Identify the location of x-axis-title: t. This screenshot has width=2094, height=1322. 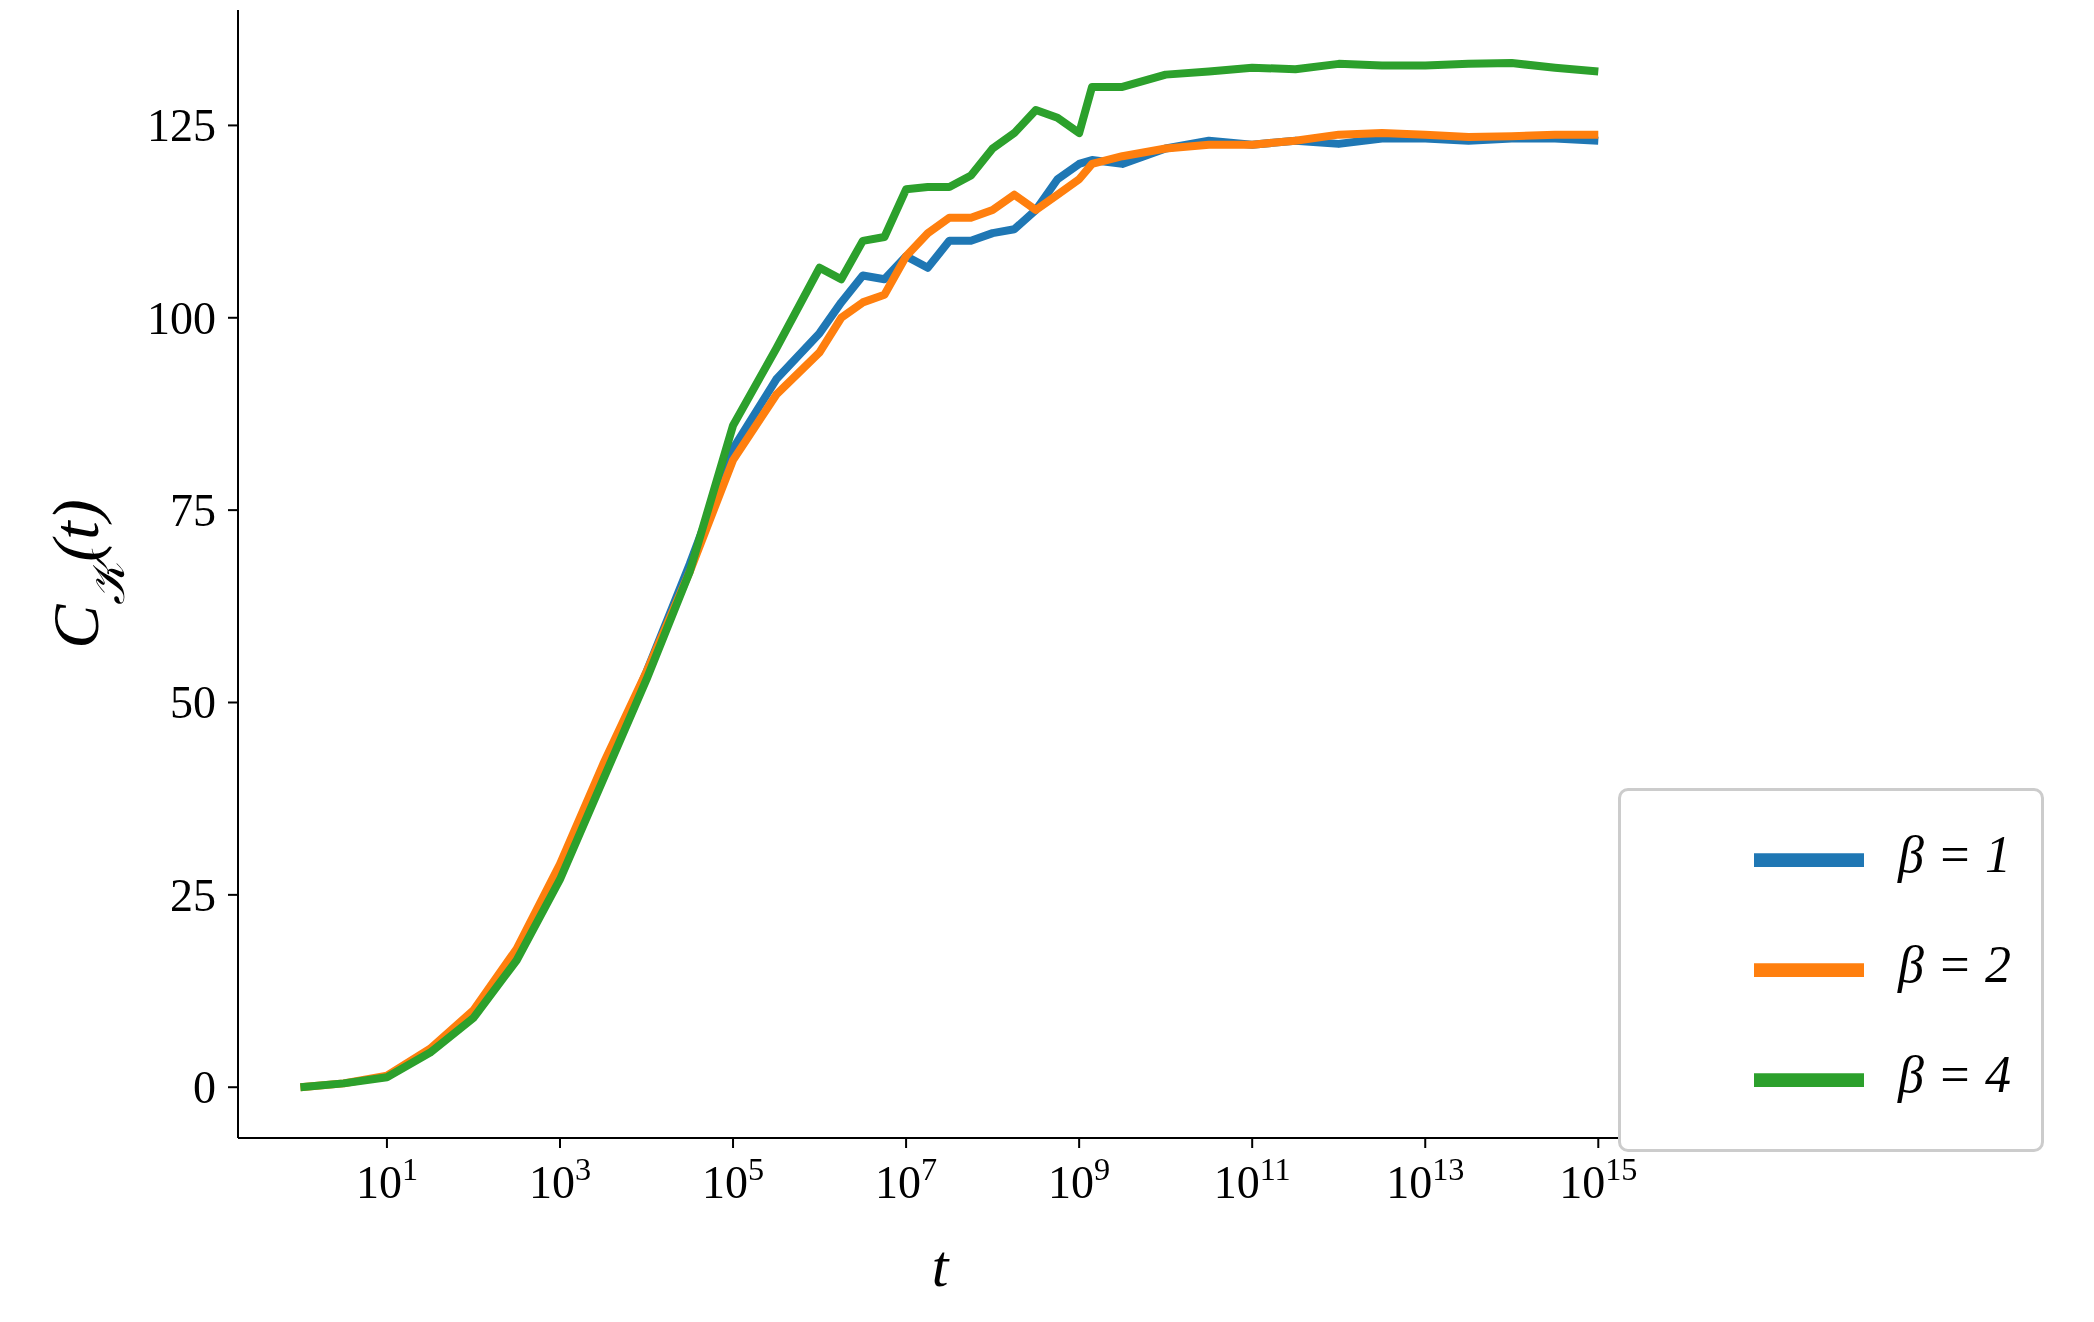
(940, 1266).